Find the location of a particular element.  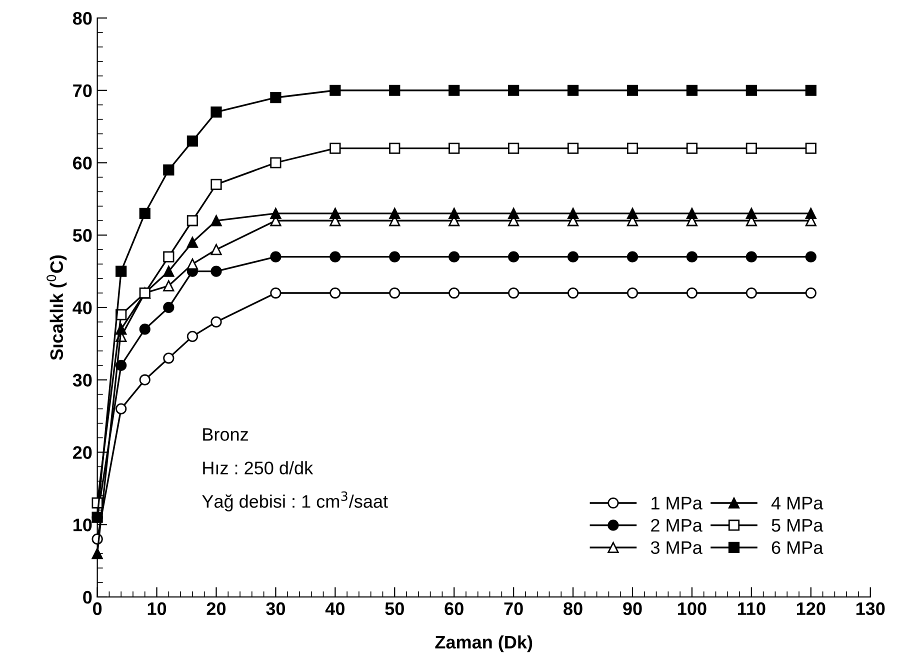

x-tick-label: 60 is located at coordinates (454, 609).